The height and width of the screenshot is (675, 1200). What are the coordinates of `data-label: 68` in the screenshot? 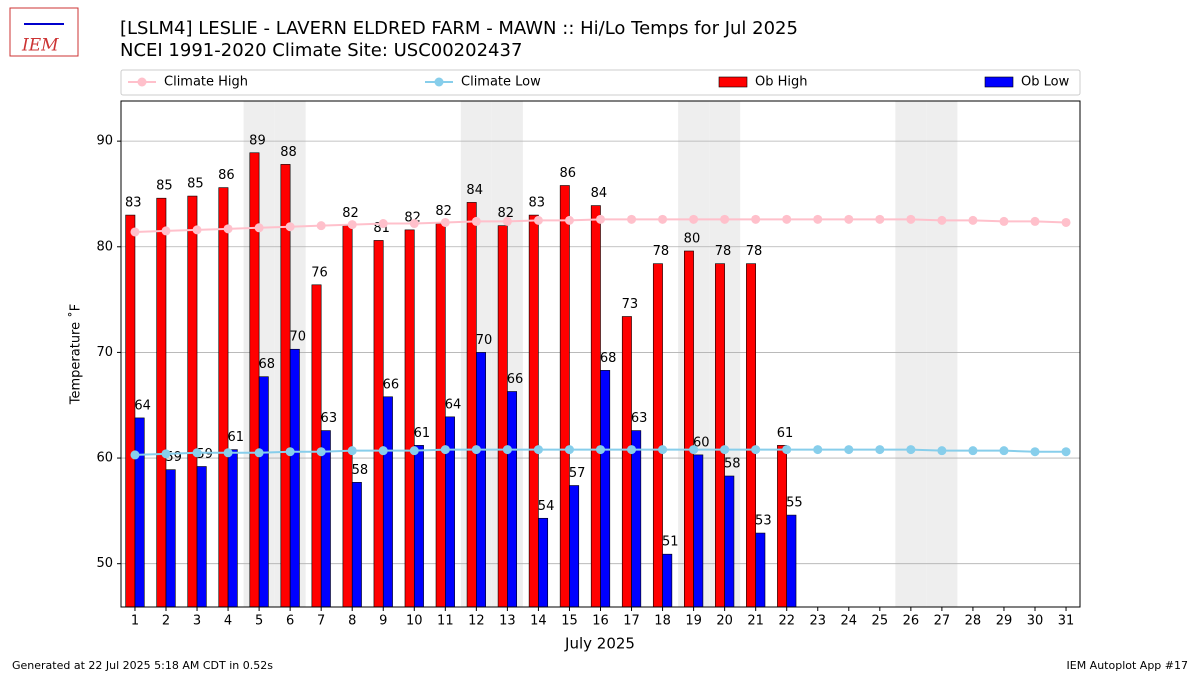 It's located at (608, 358).